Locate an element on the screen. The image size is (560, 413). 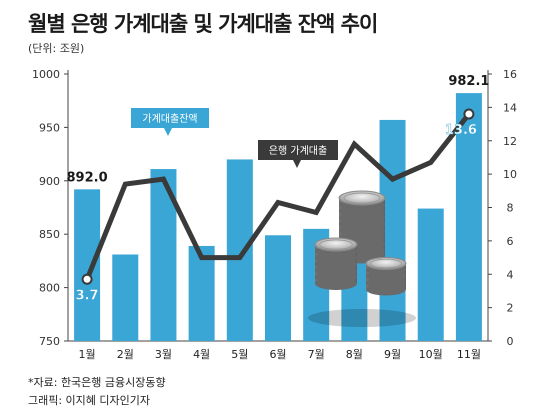
graphic-credit: 그래픽: 이지혜 디자인기자 is located at coordinates (89, 400).